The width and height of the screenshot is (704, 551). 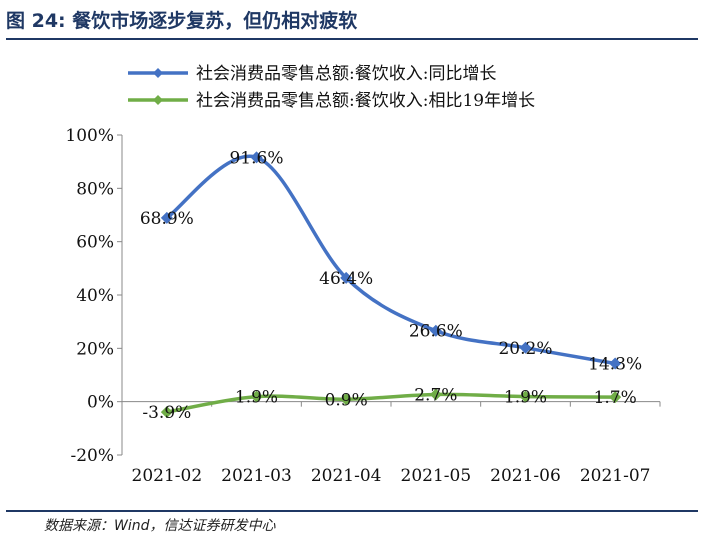 What do you see at coordinates (615, 476) in the screenshot?
I see `x-tick-label: 2021-07` at bounding box center [615, 476].